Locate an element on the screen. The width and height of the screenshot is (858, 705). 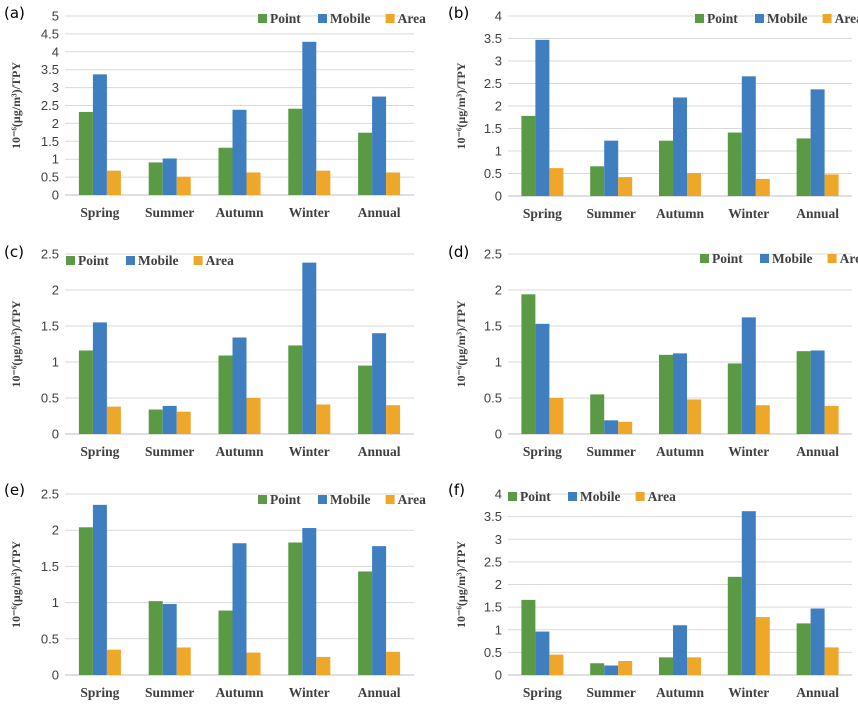
panel-label: (a) is located at coordinates (14, 13).